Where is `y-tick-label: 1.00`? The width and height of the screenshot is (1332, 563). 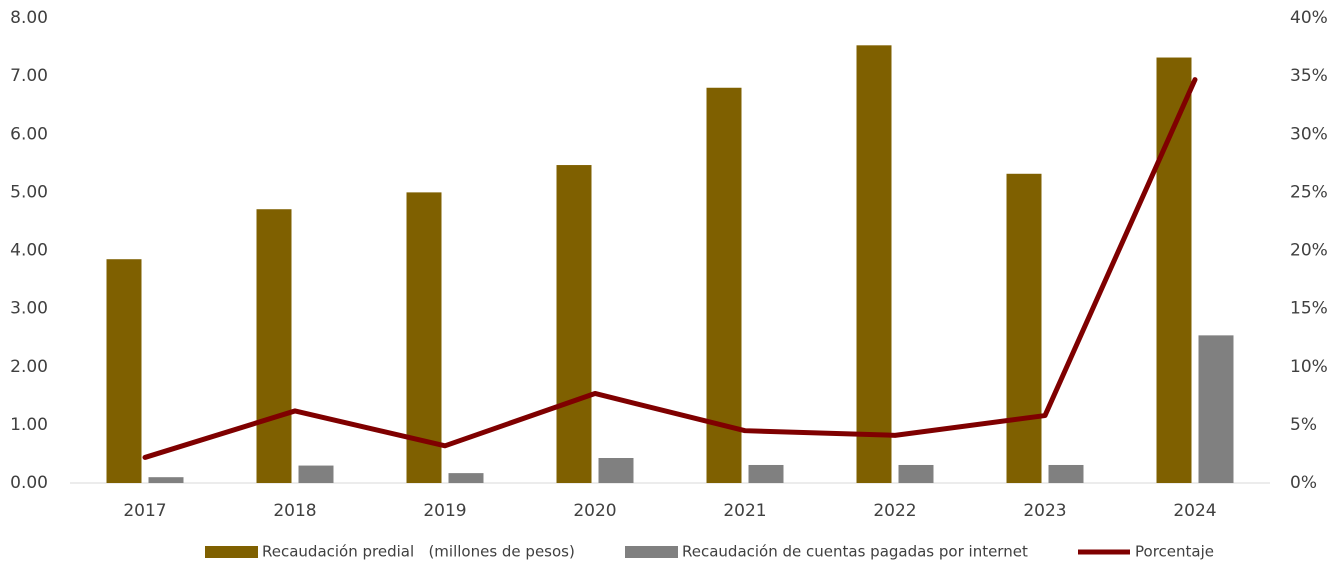 y-tick-label: 1.00 is located at coordinates (29, 425).